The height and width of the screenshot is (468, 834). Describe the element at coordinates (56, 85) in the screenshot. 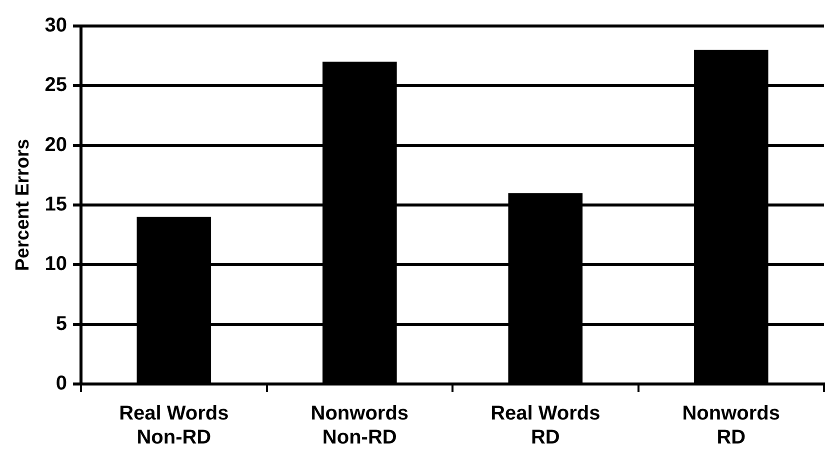

I see `y-tick-label: 25` at that location.